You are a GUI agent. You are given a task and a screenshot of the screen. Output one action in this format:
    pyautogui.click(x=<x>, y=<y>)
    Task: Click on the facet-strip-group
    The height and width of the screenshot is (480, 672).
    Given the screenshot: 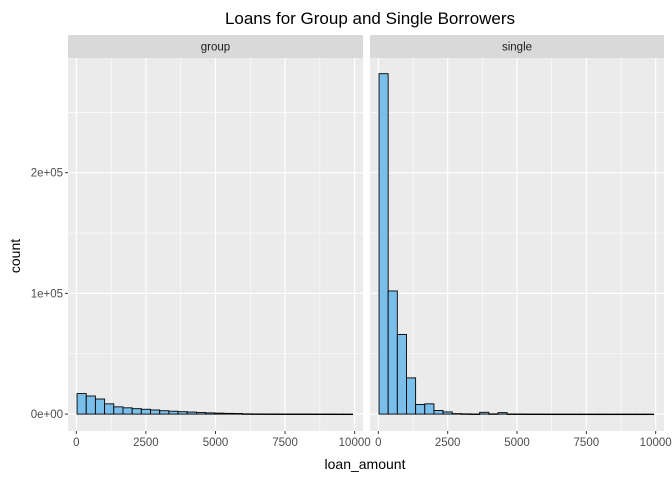 What is the action you would take?
    pyautogui.click(x=215, y=46)
    